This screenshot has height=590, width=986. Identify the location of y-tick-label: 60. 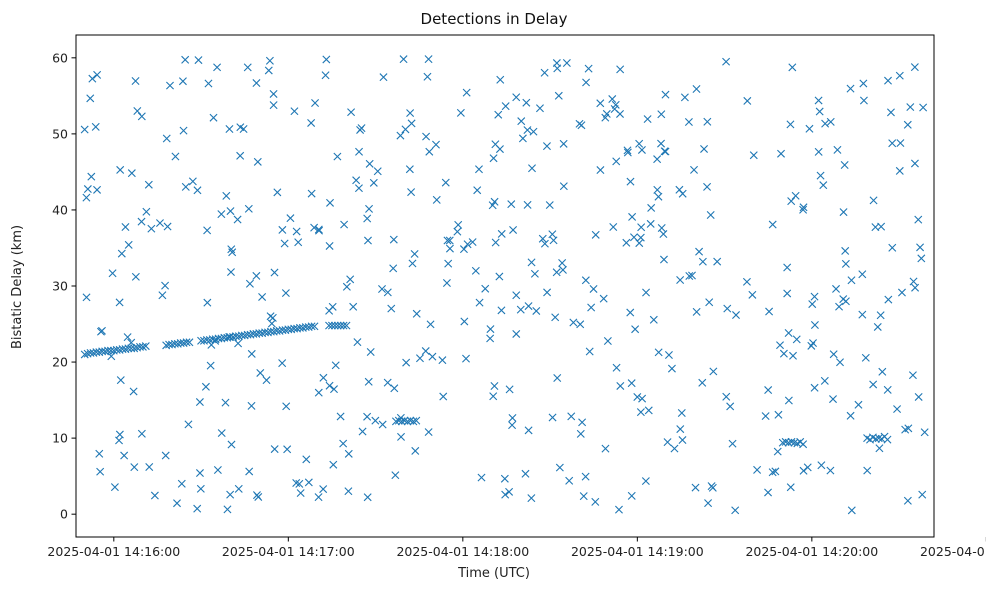
(60, 57).